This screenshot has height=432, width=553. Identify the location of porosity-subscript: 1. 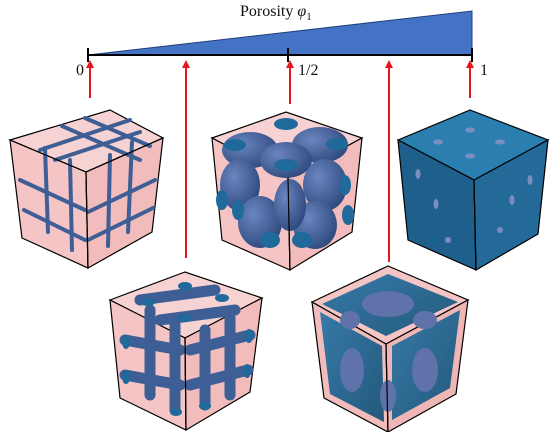
(309, 17).